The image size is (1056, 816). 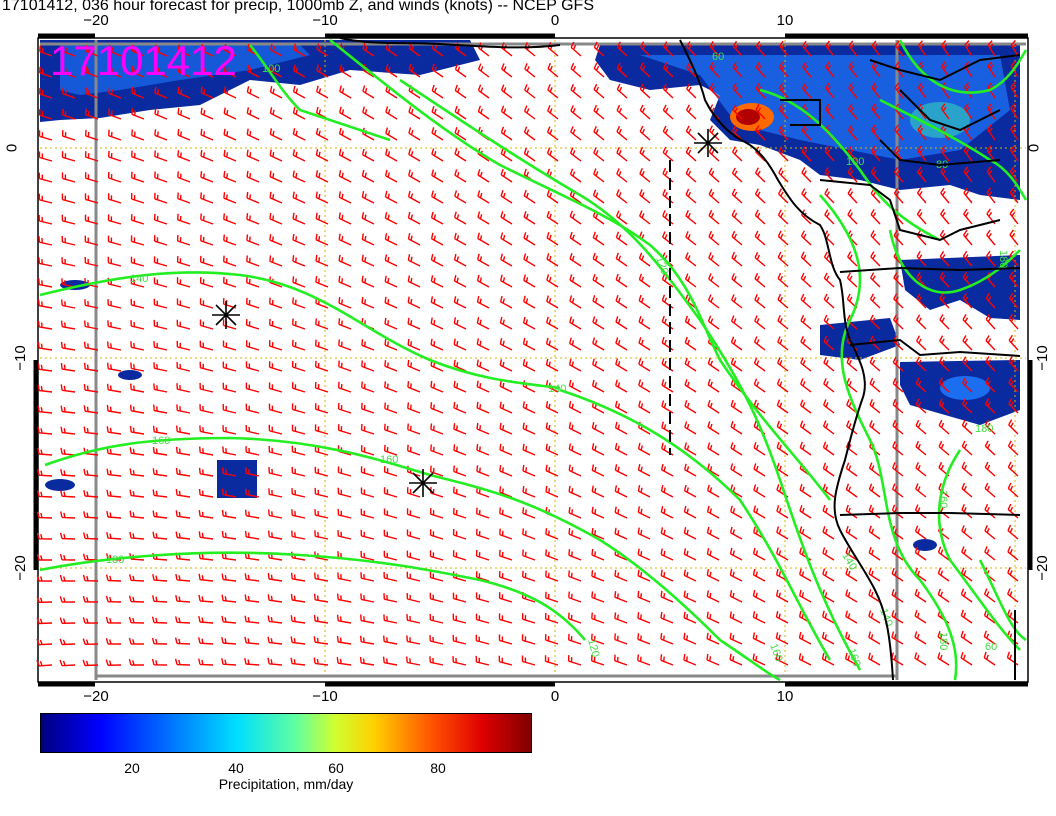 What do you see at coordinates (855, 162) in the screenshot?
I see `contour-label: 100` at bounding box center [855, 162].